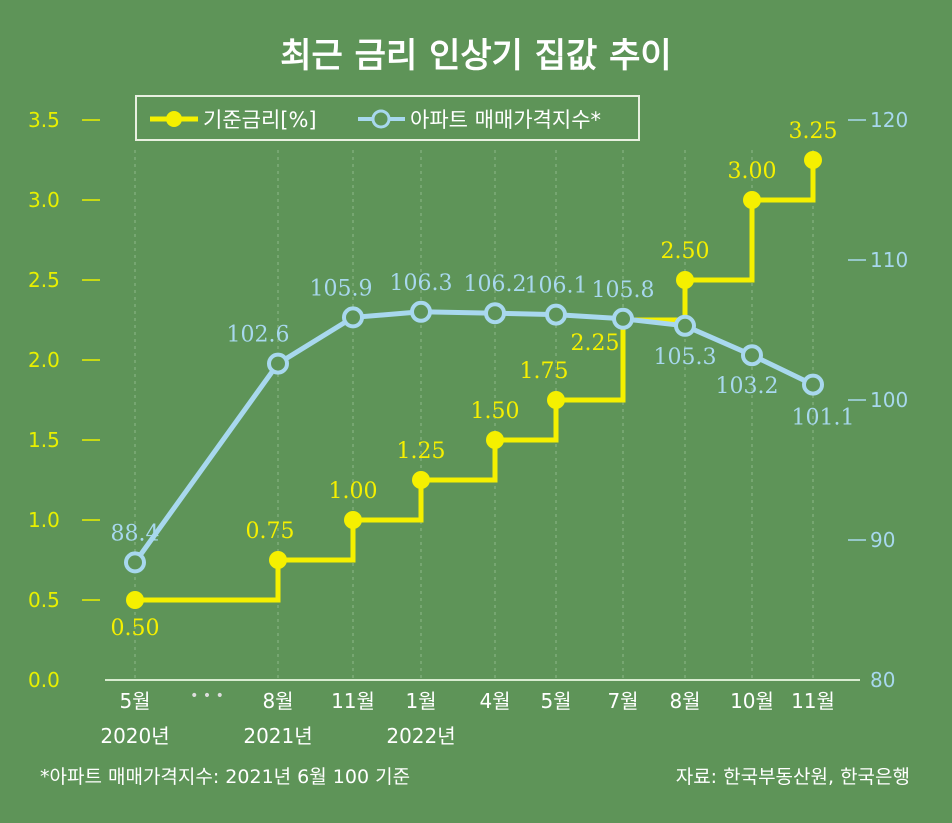 The width and height of the screenshot is (952, 823). Describe the element at coordinates (44, 600) in the screenshot. I see `left-tick-label: 0.5` at that location.